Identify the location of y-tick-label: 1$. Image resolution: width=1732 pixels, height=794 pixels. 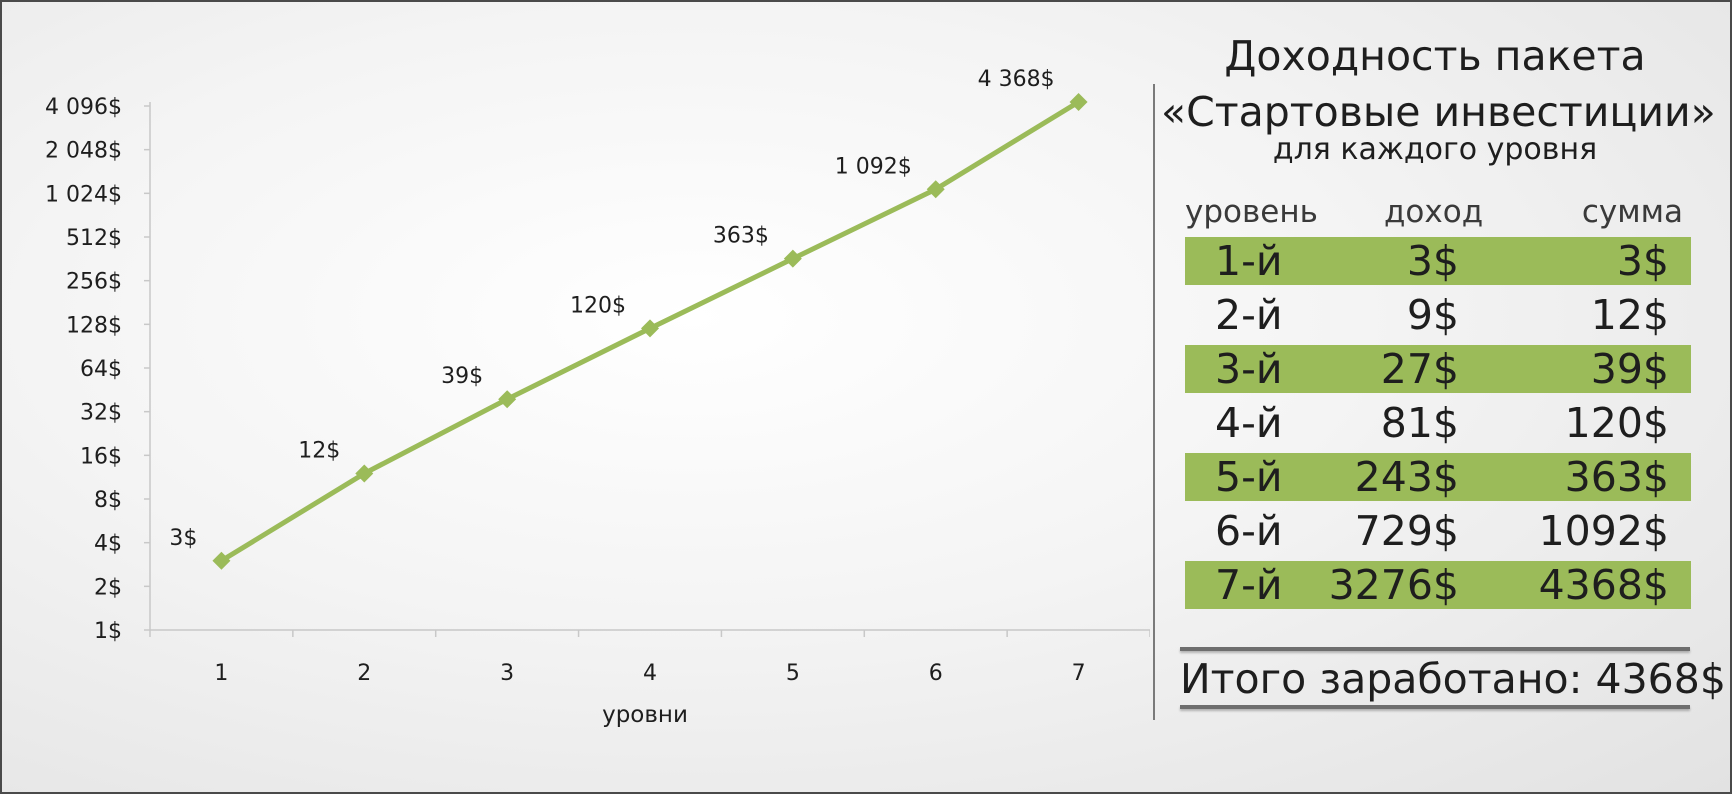
(108, 631).